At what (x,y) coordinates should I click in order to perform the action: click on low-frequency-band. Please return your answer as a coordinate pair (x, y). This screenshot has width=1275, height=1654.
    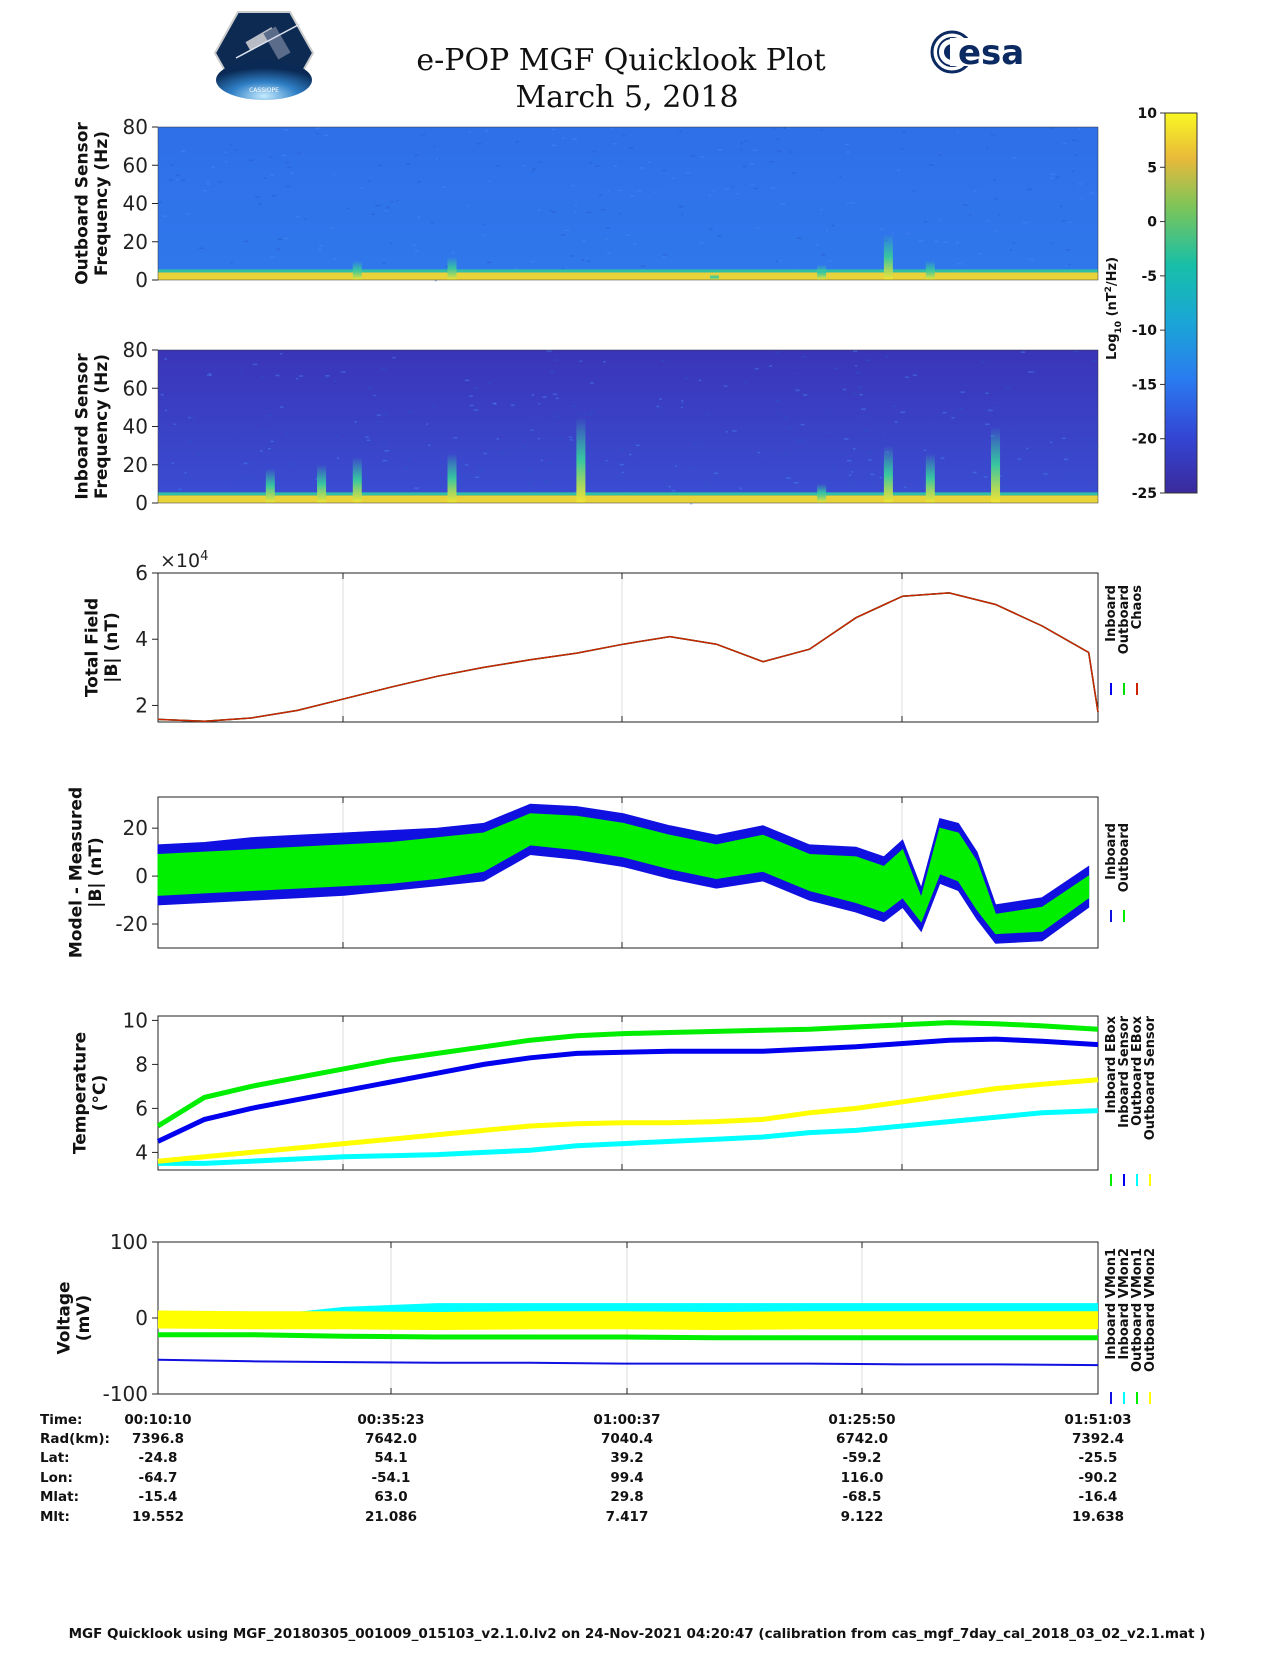
    Looking at the image, I should click on (628, 499).